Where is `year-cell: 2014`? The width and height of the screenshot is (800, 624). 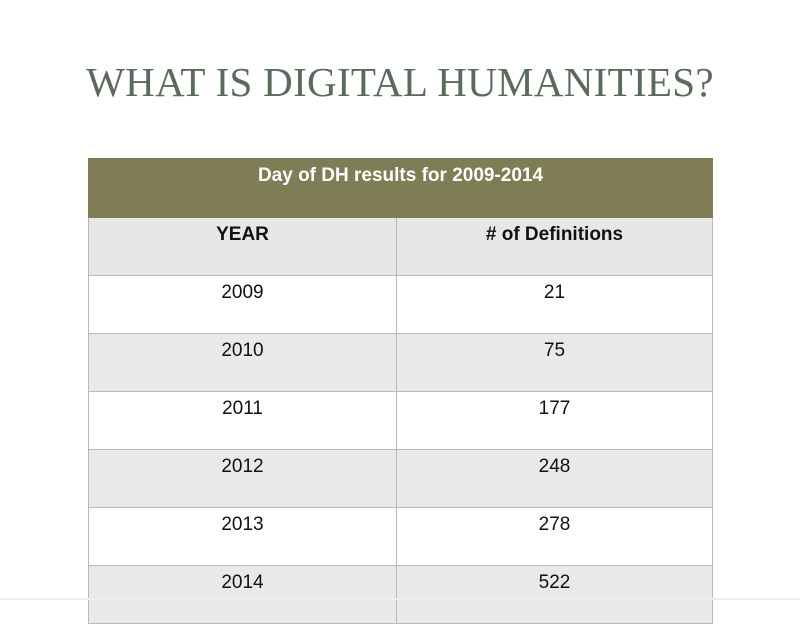
year-cell: 2014 is located at coordinates (242, 594).